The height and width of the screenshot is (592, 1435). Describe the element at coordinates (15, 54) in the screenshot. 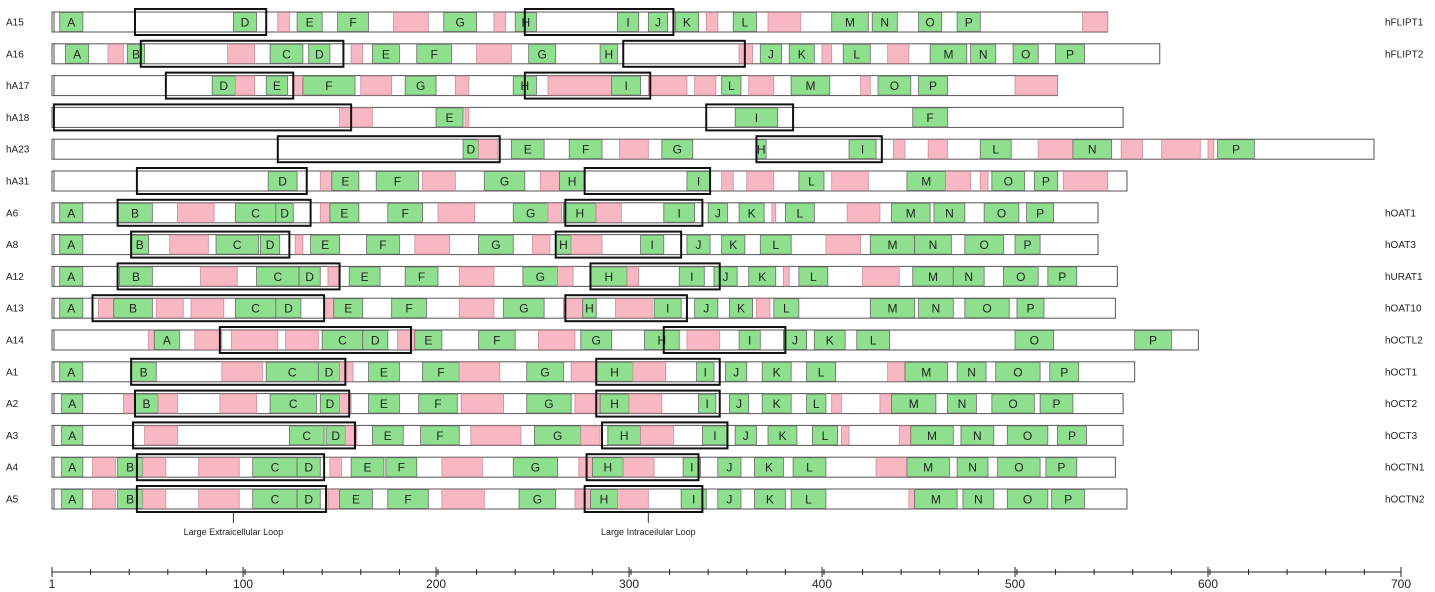

I see `row-label: A16` at that location.